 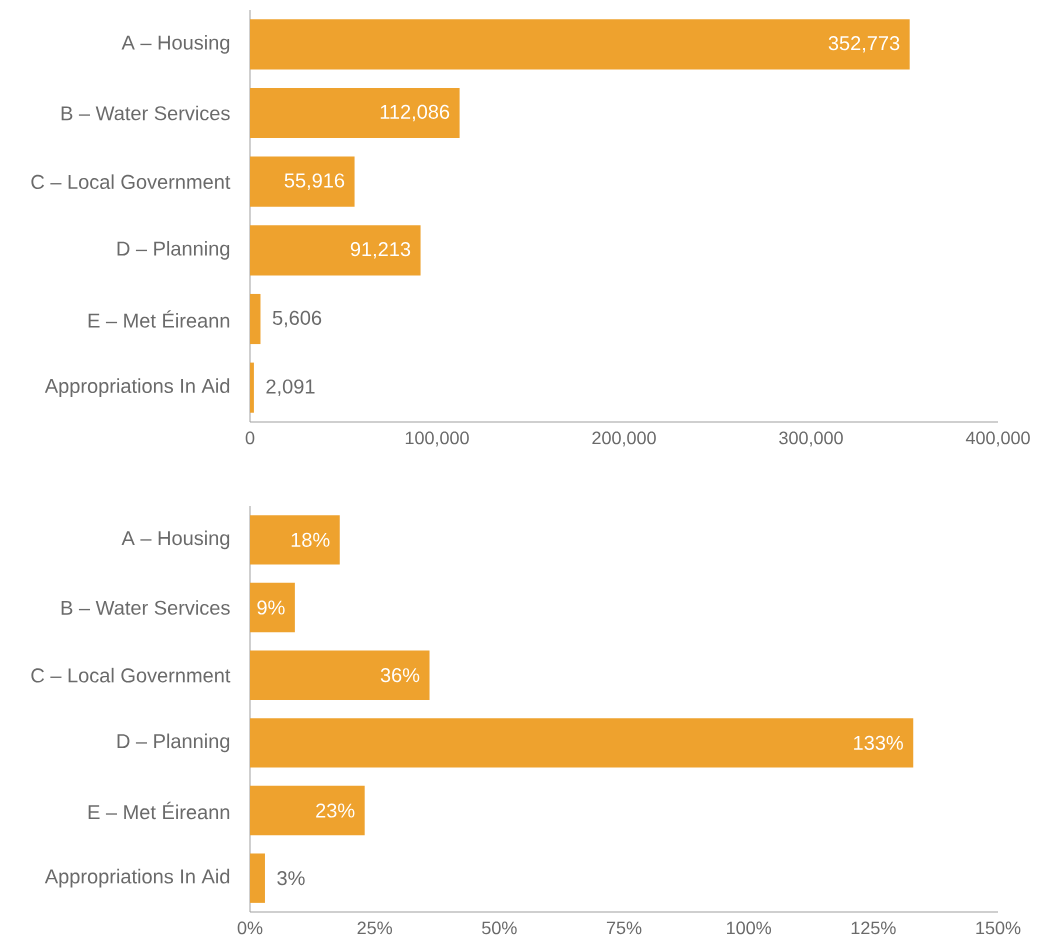 I want to click on x-tick-label: 150%, so click(x=998, y=928).